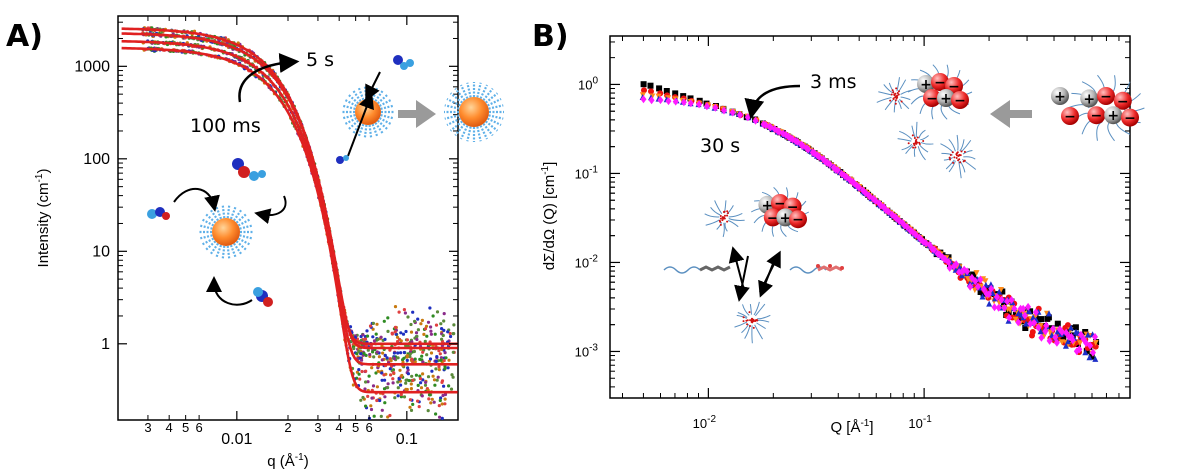  I want to click on panel-b-exchange-arrow, so click(736, 268).